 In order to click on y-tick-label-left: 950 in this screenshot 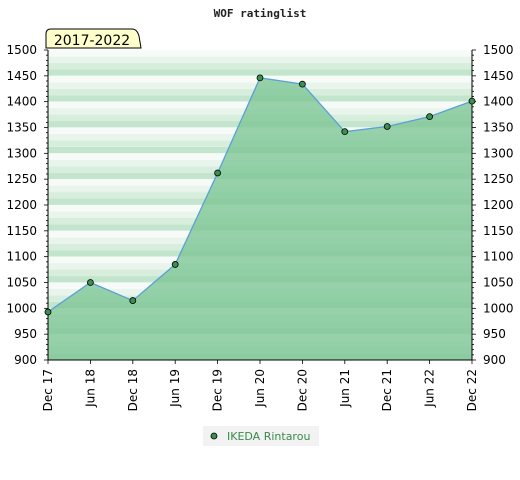, I will do `click(25, 334)`.